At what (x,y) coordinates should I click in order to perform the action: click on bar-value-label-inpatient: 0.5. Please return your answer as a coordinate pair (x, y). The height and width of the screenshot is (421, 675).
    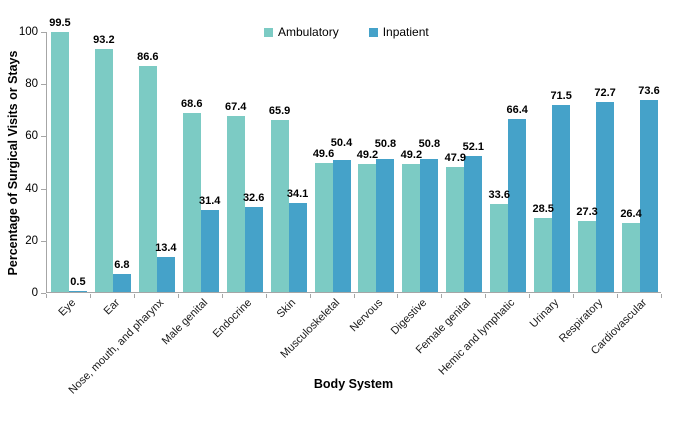
    Looking at the image, I should click on (78, 281).